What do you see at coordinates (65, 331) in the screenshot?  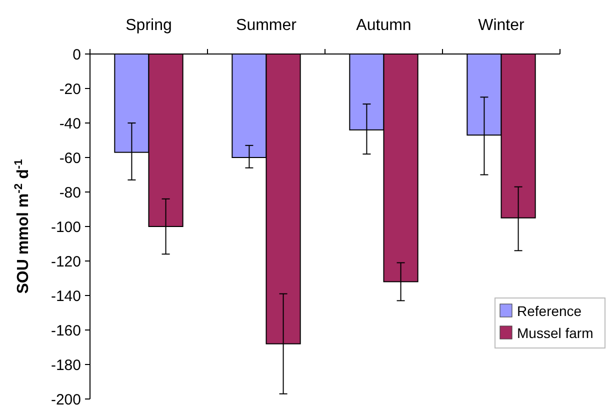 I see `y-tick-label: -160` at bounding box center [65, 331].